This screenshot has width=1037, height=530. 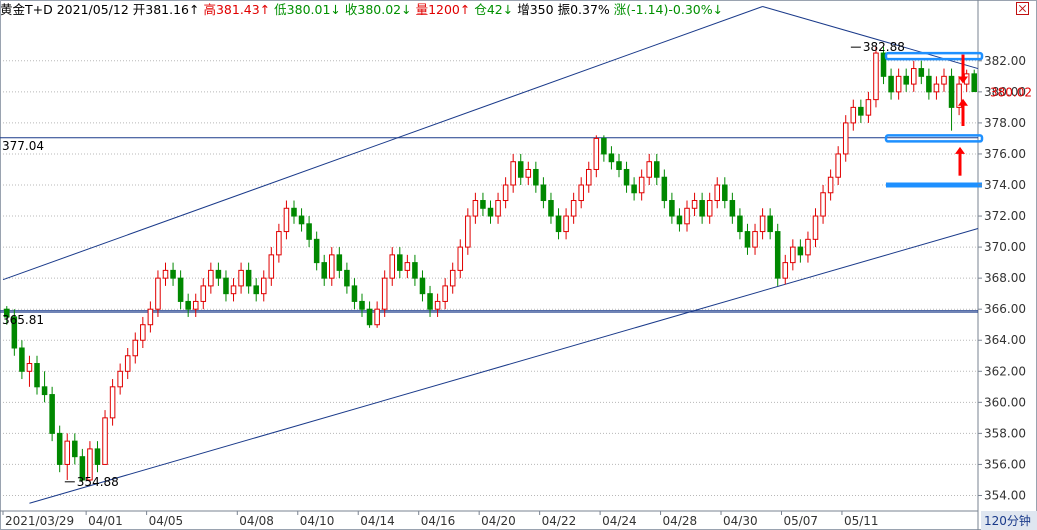 What do you see at coordinates (256, 521) in the screenshot?
I see `x-tick-label: 04/08` at bounding box center [256, 521].